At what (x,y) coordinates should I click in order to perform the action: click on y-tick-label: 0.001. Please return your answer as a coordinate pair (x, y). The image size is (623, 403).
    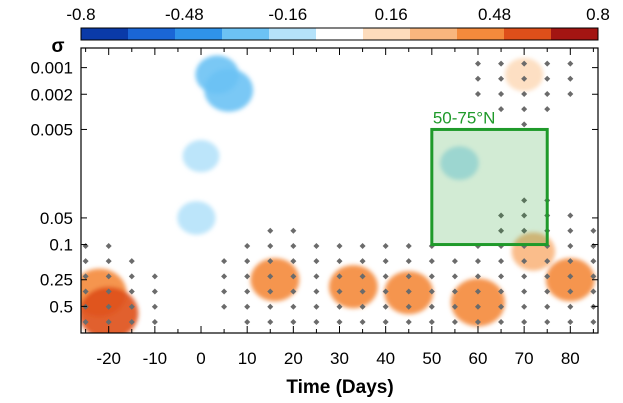
    Looking at the image, I should click on (51, 68).